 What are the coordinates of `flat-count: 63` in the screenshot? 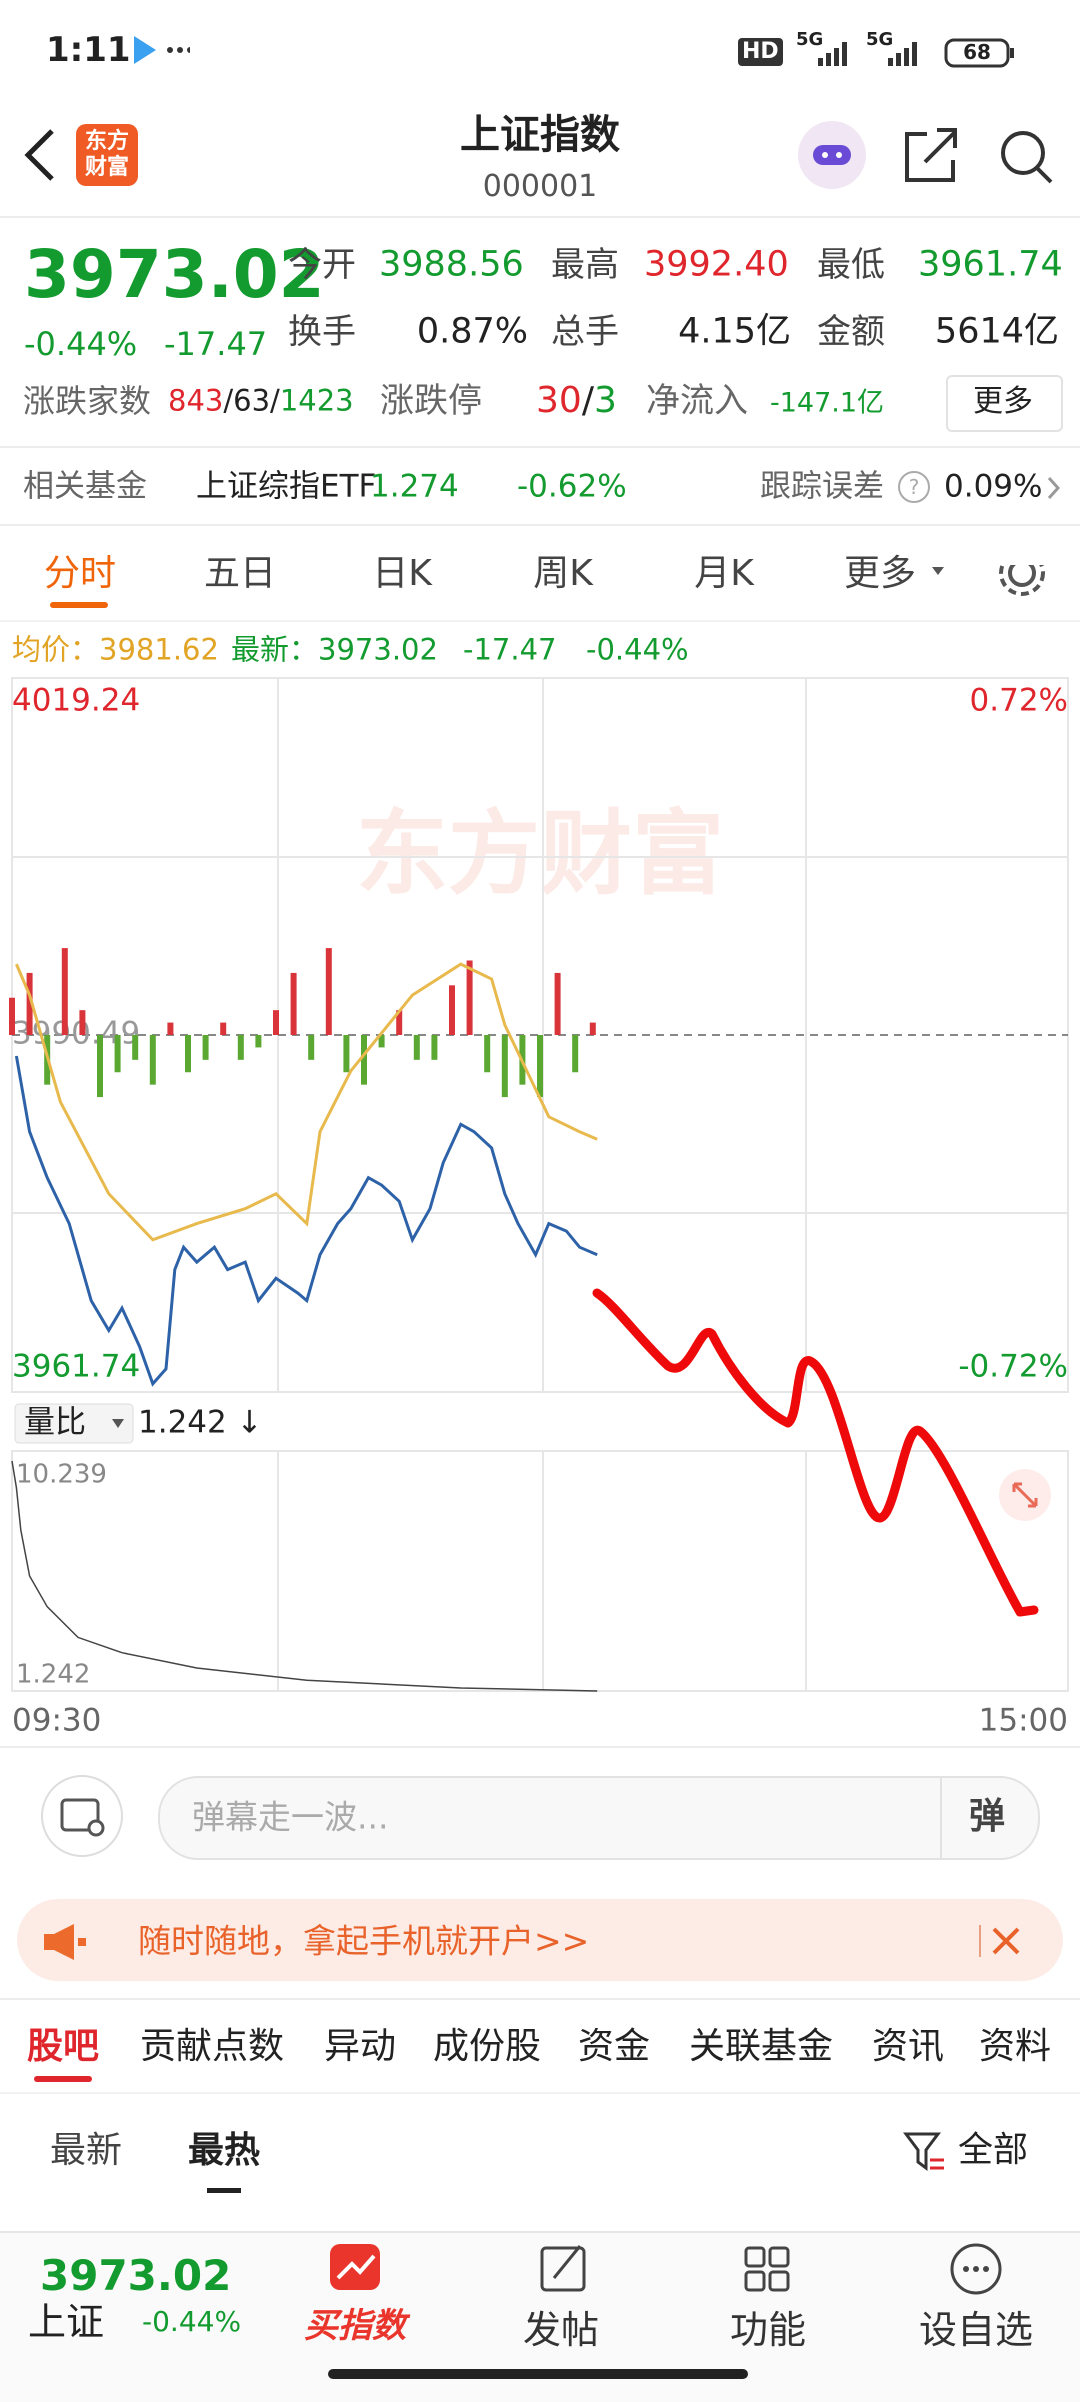 It's located at (252, 400).